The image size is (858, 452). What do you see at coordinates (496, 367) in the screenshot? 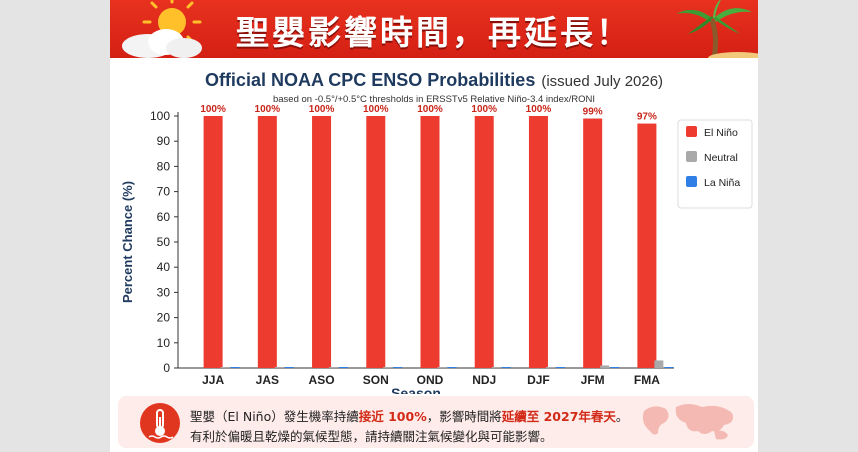
I see `bar-neutral-ndj` at bounding box center [496, 367].